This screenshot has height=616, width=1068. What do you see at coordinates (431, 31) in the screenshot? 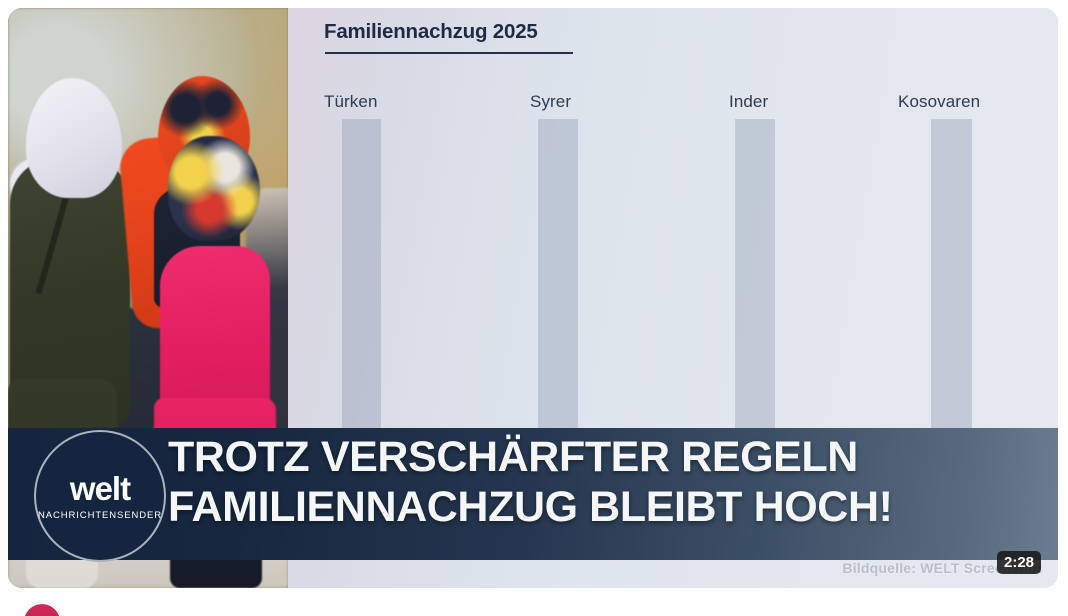
I see `chart-title: Familiennachzug 2025` at bounding box center [431, 31].